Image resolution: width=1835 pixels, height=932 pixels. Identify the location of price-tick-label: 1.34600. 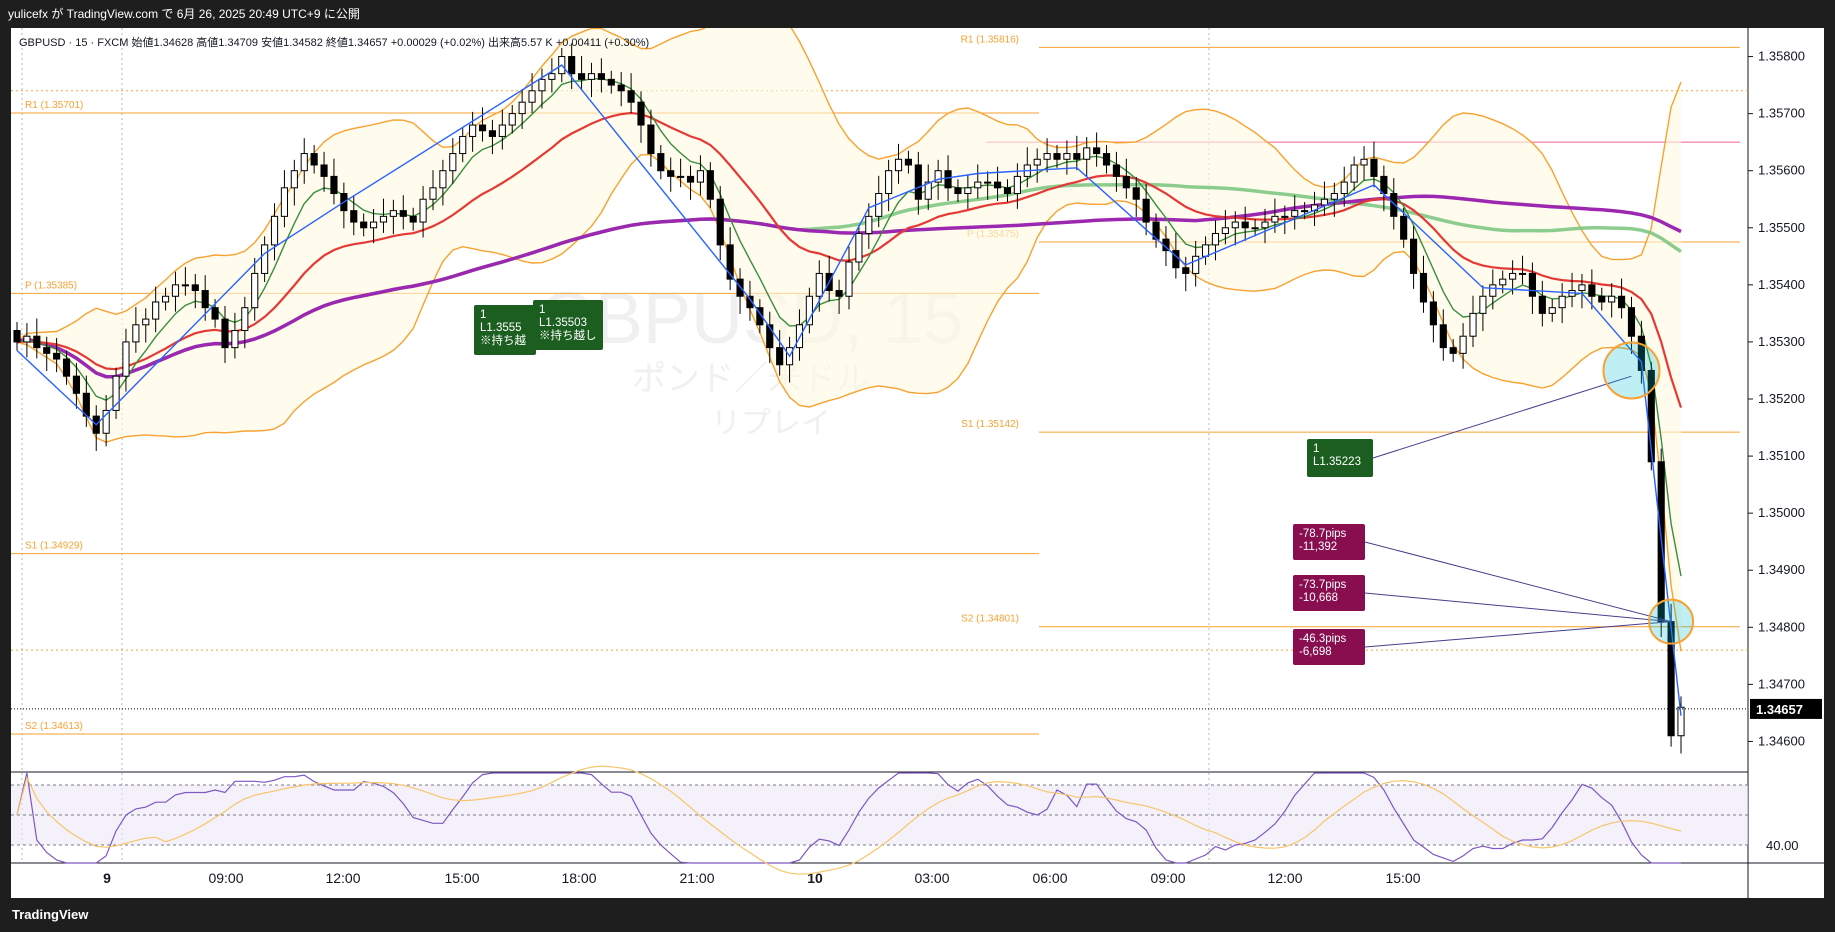
(1781, 740).